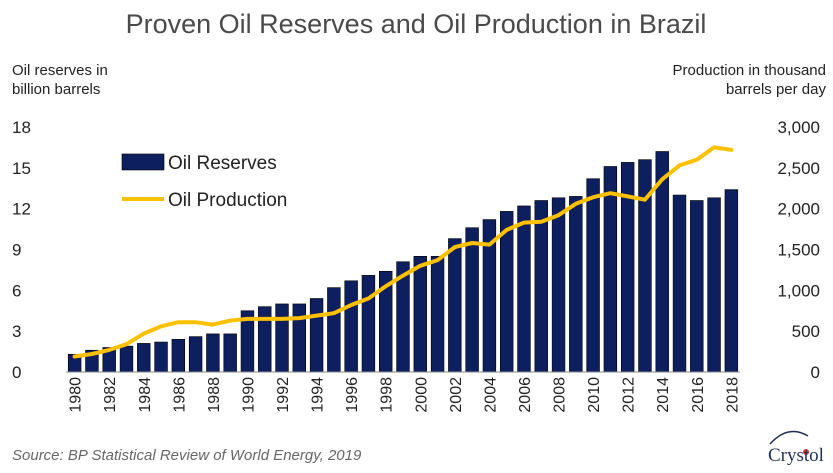 Image resolution: width=833 pixels, height=473 pixels. What do you see at coordinates (352, 395) in the screenshot?
I see `x-tick-label: 1996` at bounding box center [352, 395].